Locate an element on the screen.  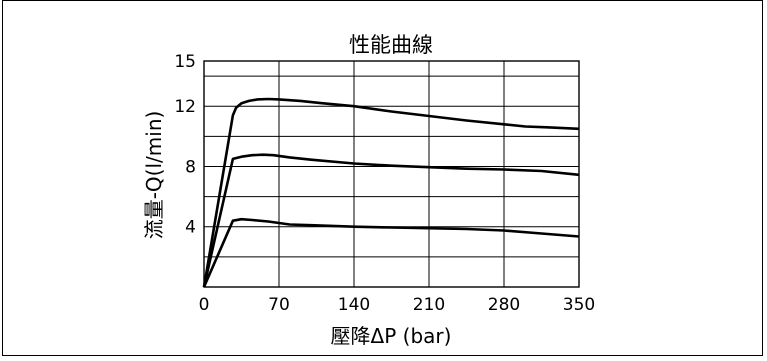
x-tick-label: 210 is located at coordinates (429, 305).